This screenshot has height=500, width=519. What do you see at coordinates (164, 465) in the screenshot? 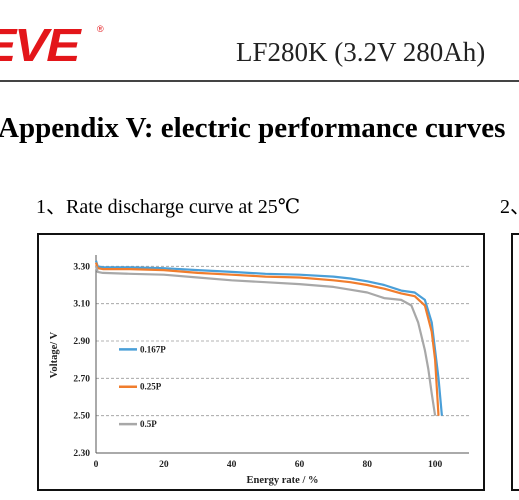
I see `x-tick-label: 20` at bounding box center [164, 465].